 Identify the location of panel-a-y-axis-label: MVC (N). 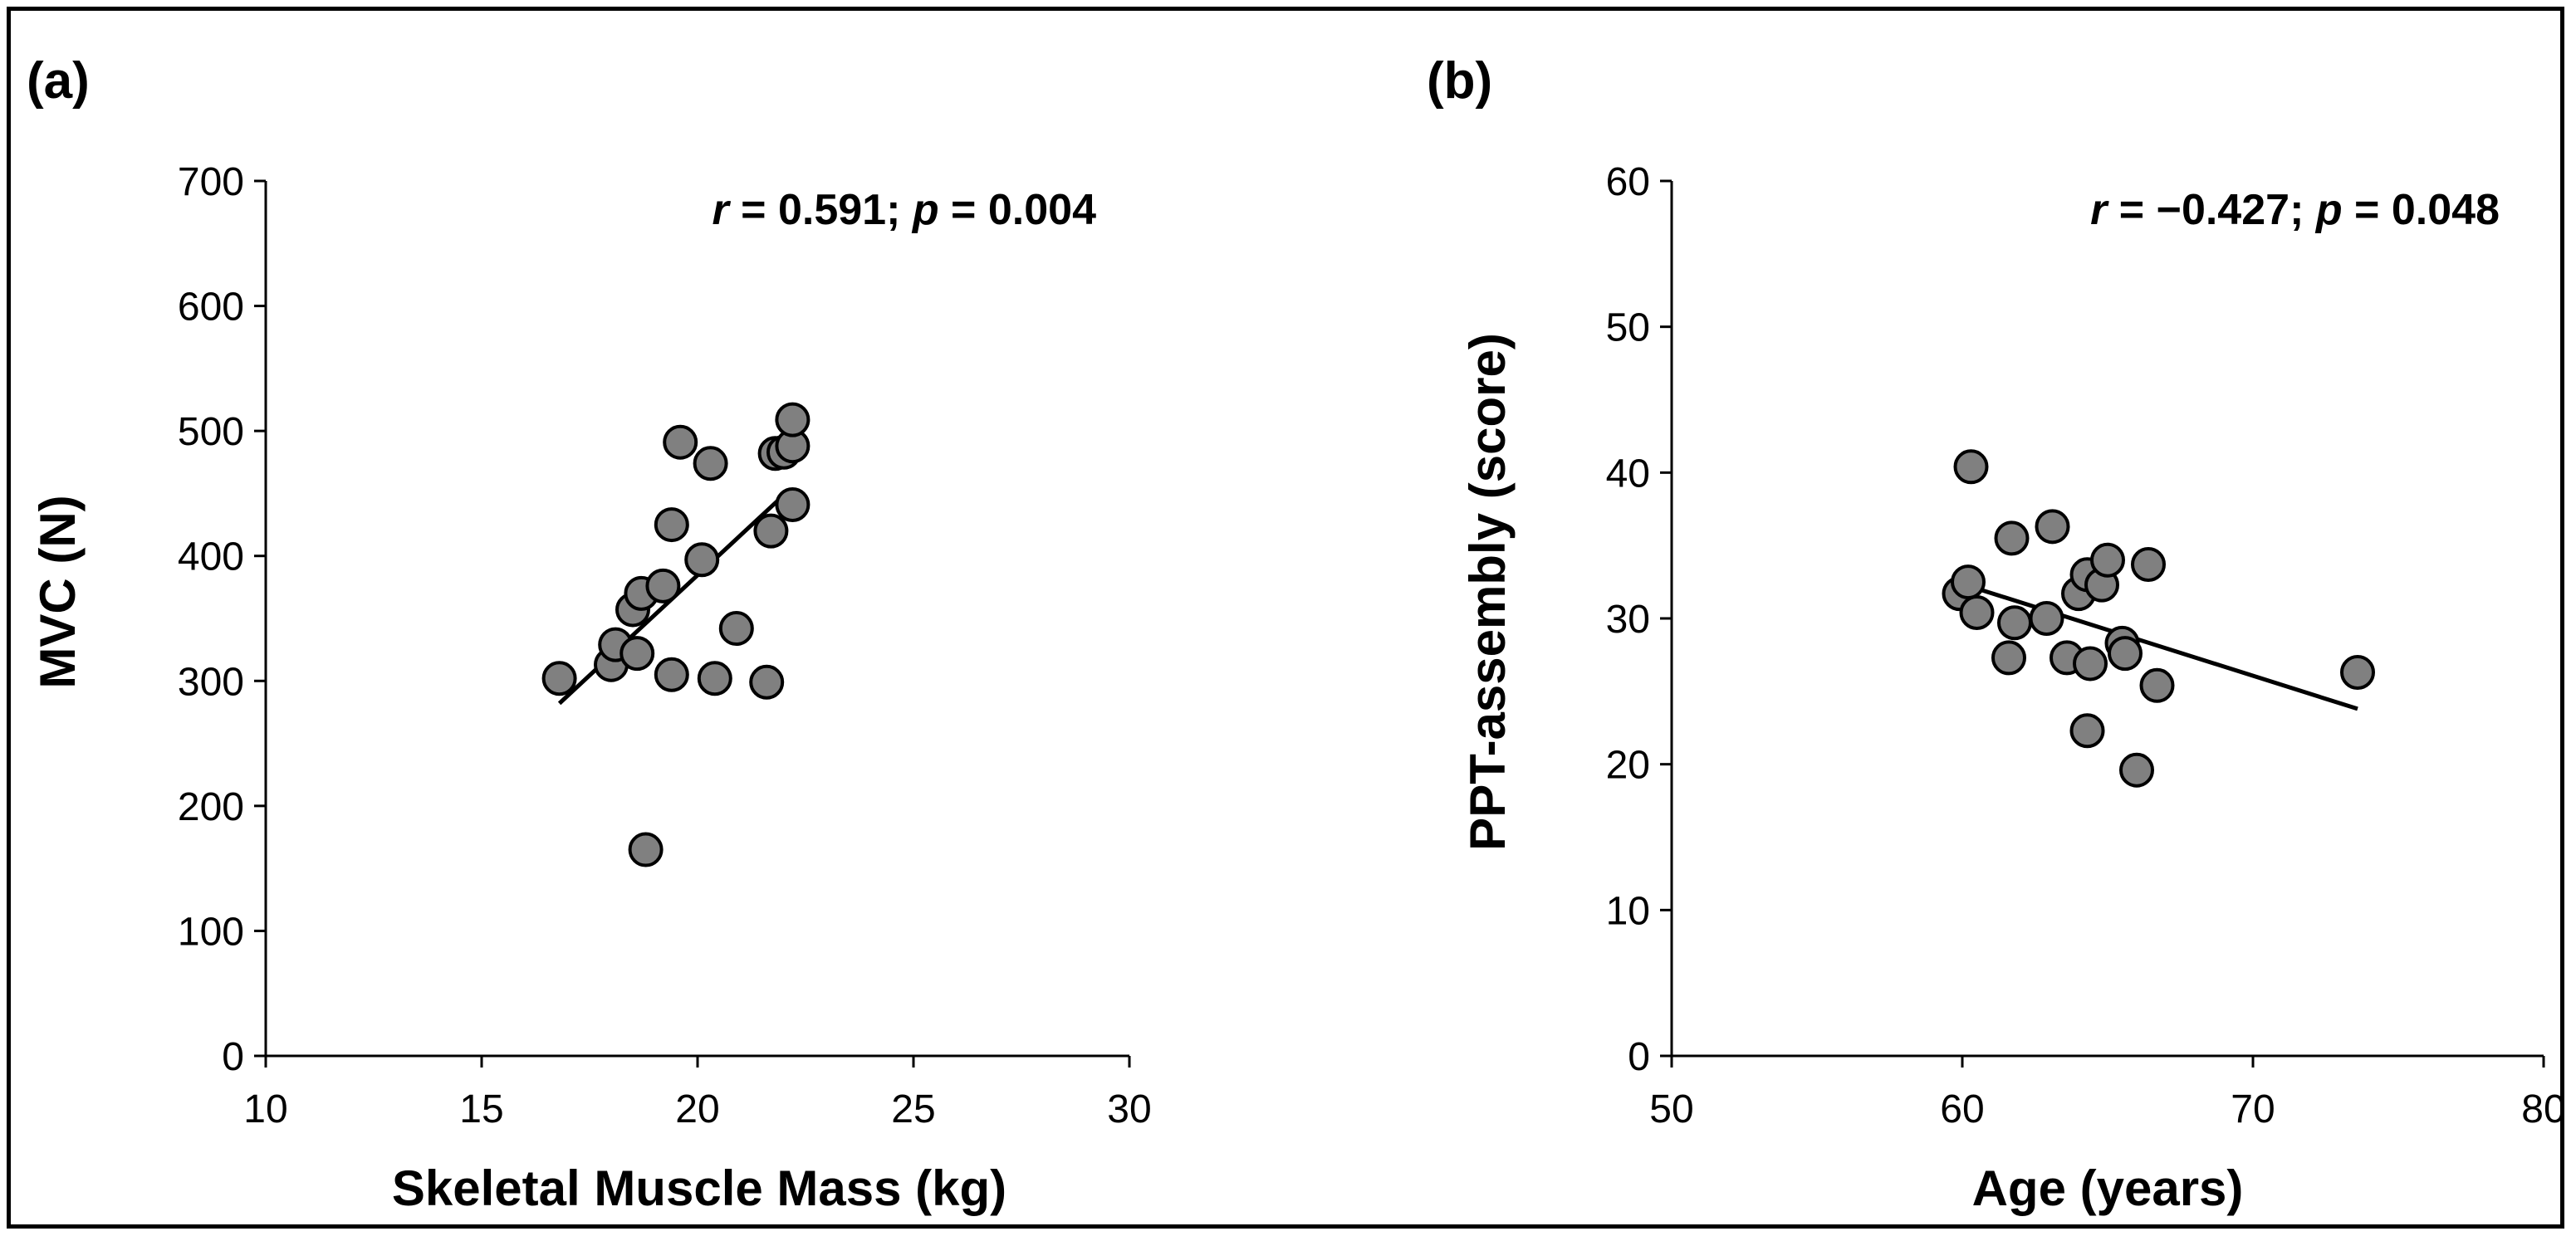
(58, 591).